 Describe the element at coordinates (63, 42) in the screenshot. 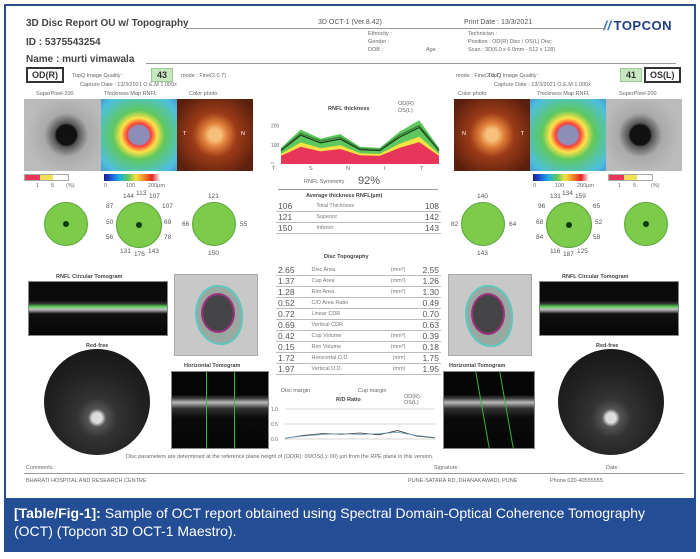

I see `patient-id: ID : 5375543254` at that location.